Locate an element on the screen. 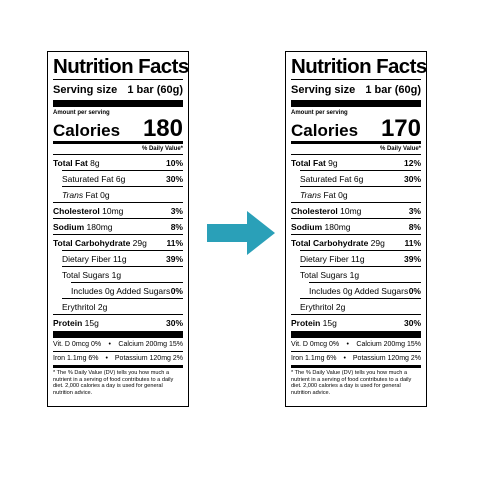 The height and width of the screenshot is (480, 480). nutrient-amount: 2g is located at coordinates (340, 306).